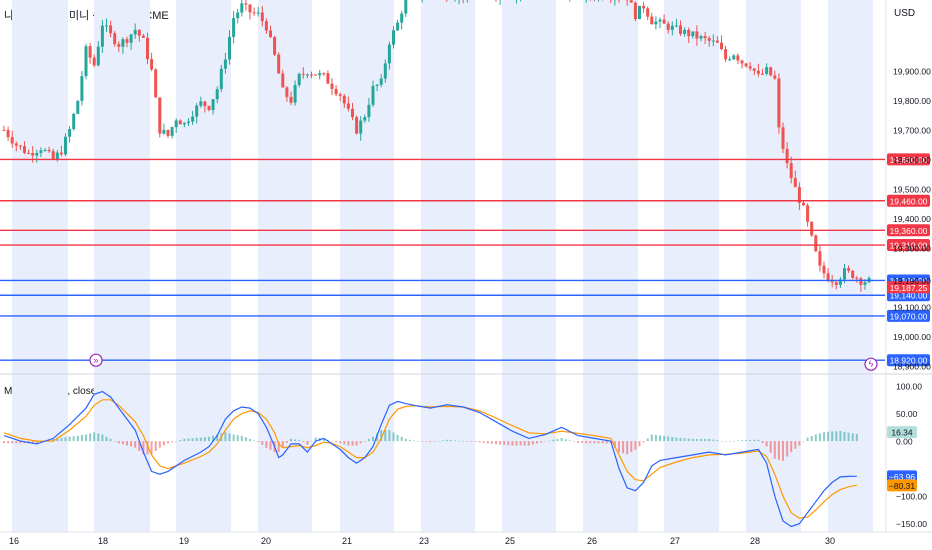 The height and width of the screenshot is (550, 932). I want to click on macd-value-badge, so click(902, 485).